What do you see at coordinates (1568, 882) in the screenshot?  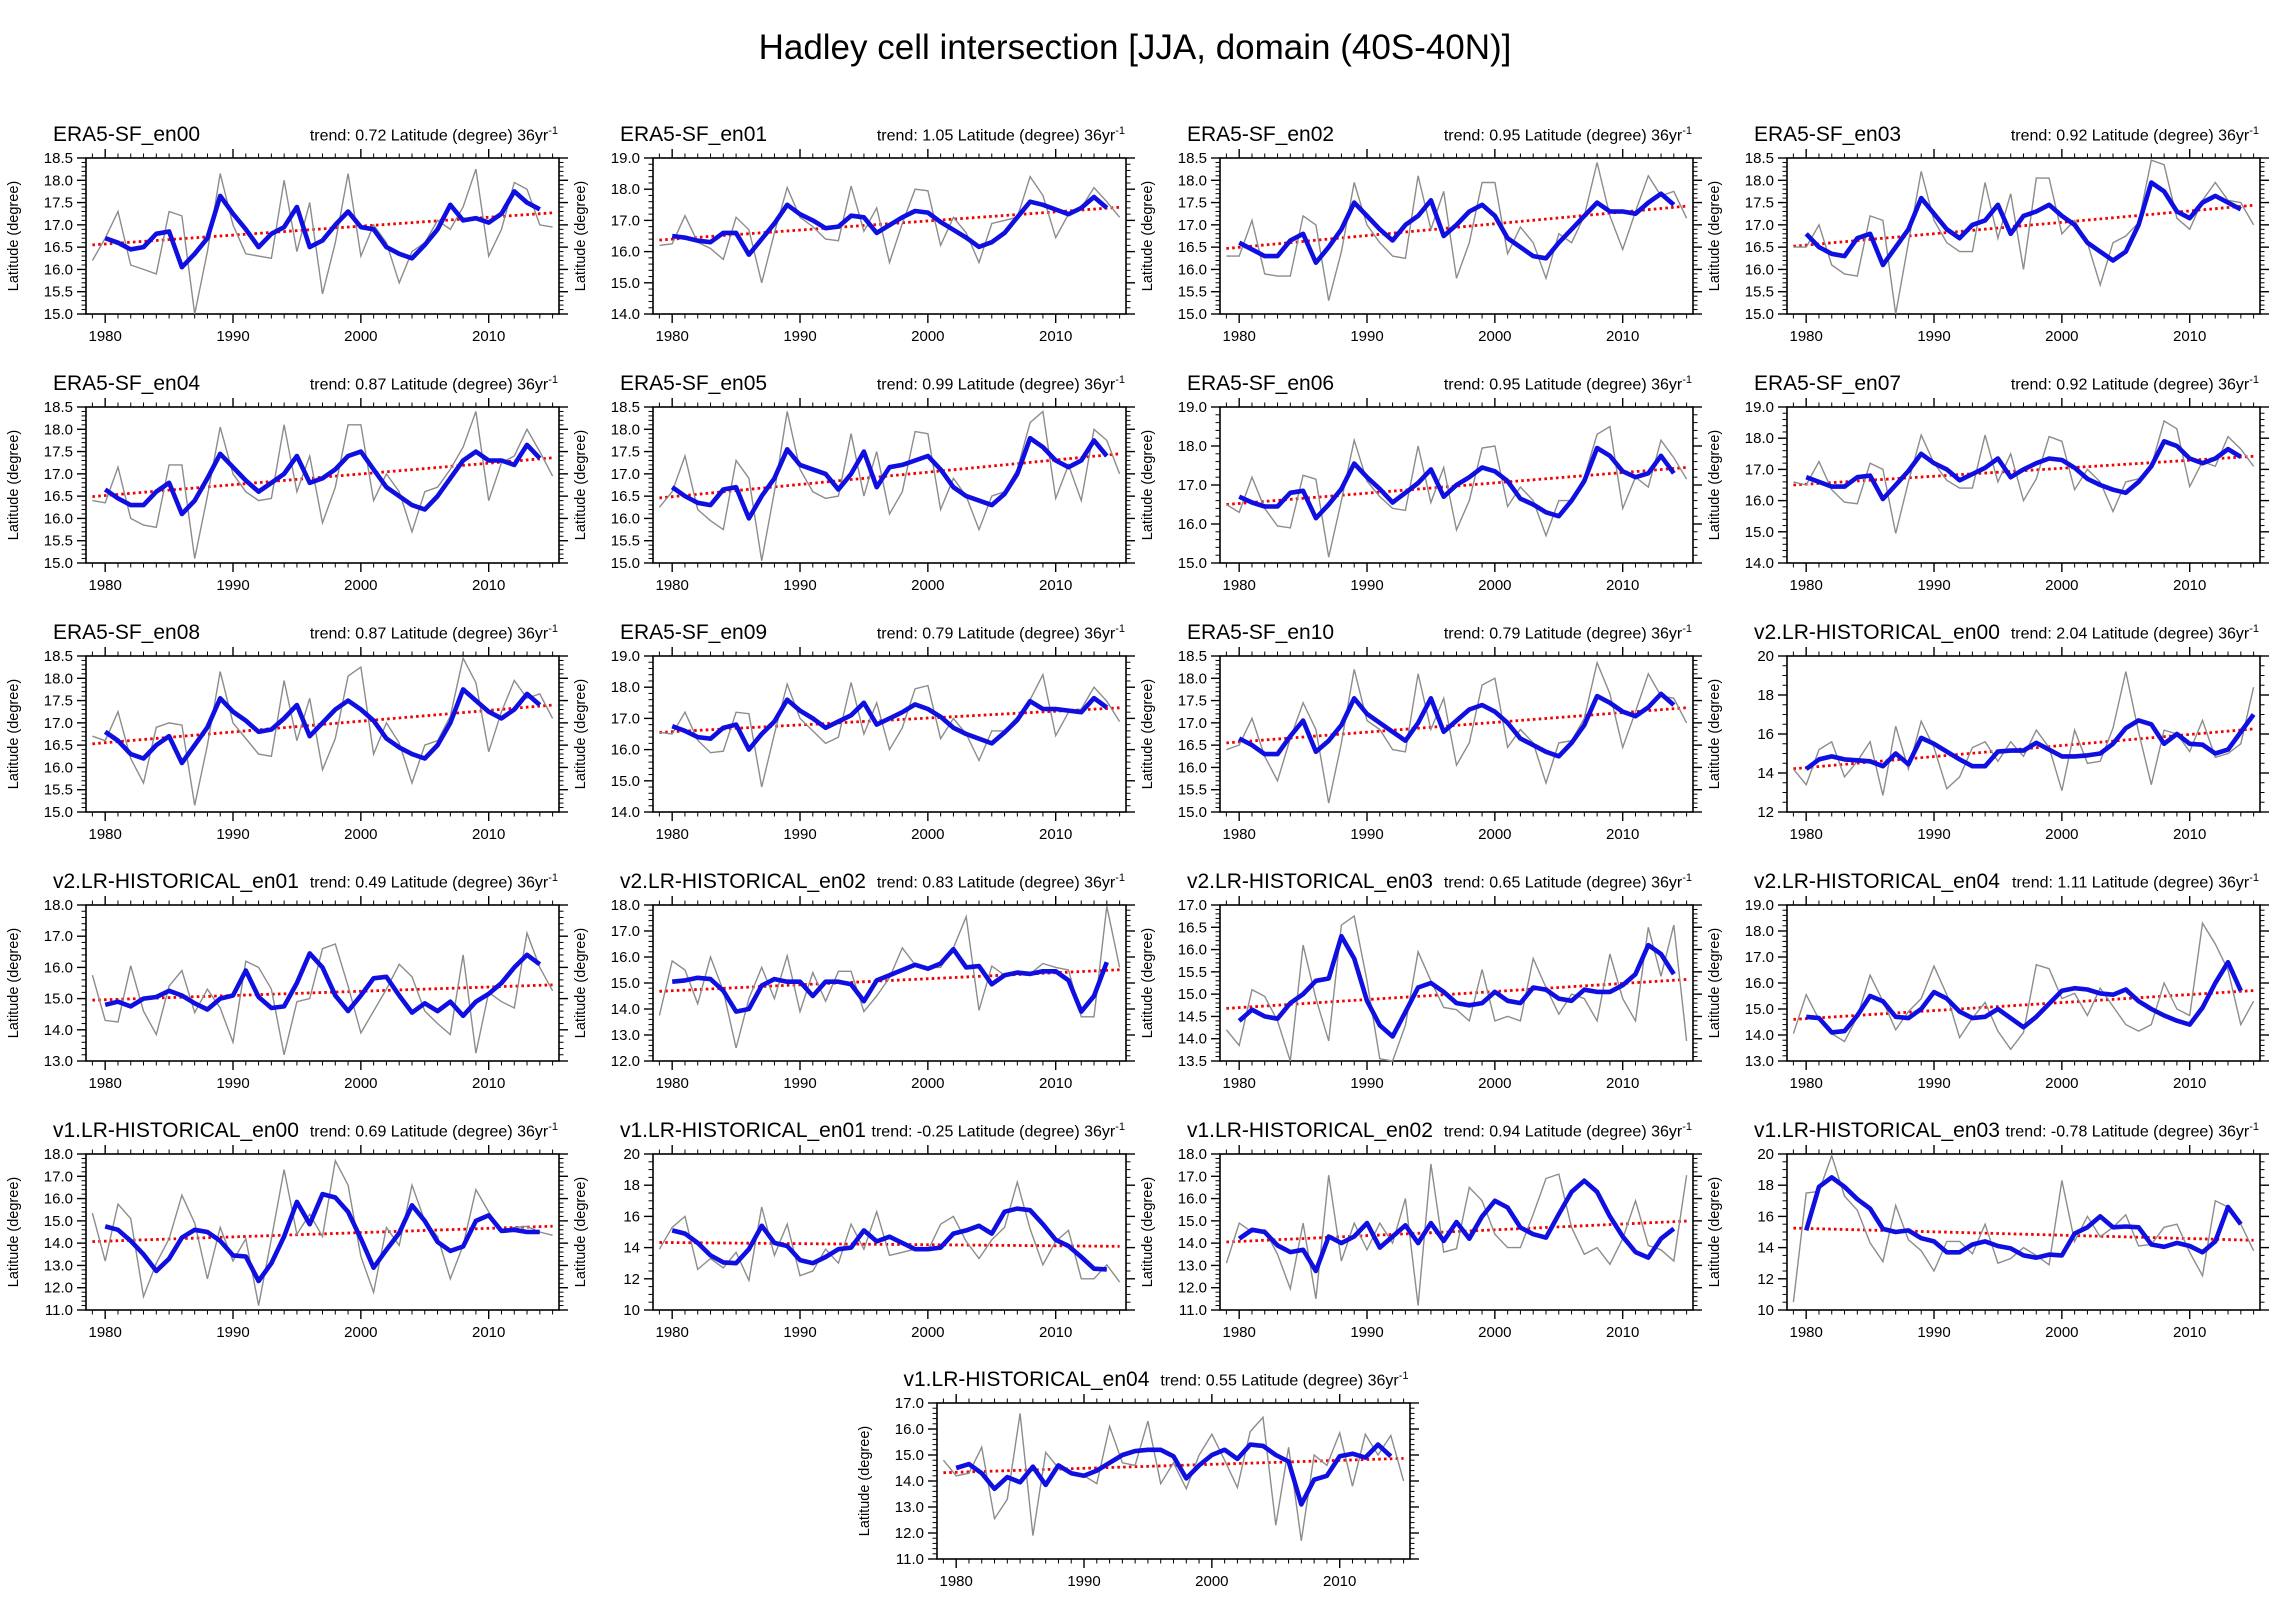 I see `panel-trend-label: trend: 0.65 Latitude (degree) 36yr-1` at bounding box center [1568, 882].